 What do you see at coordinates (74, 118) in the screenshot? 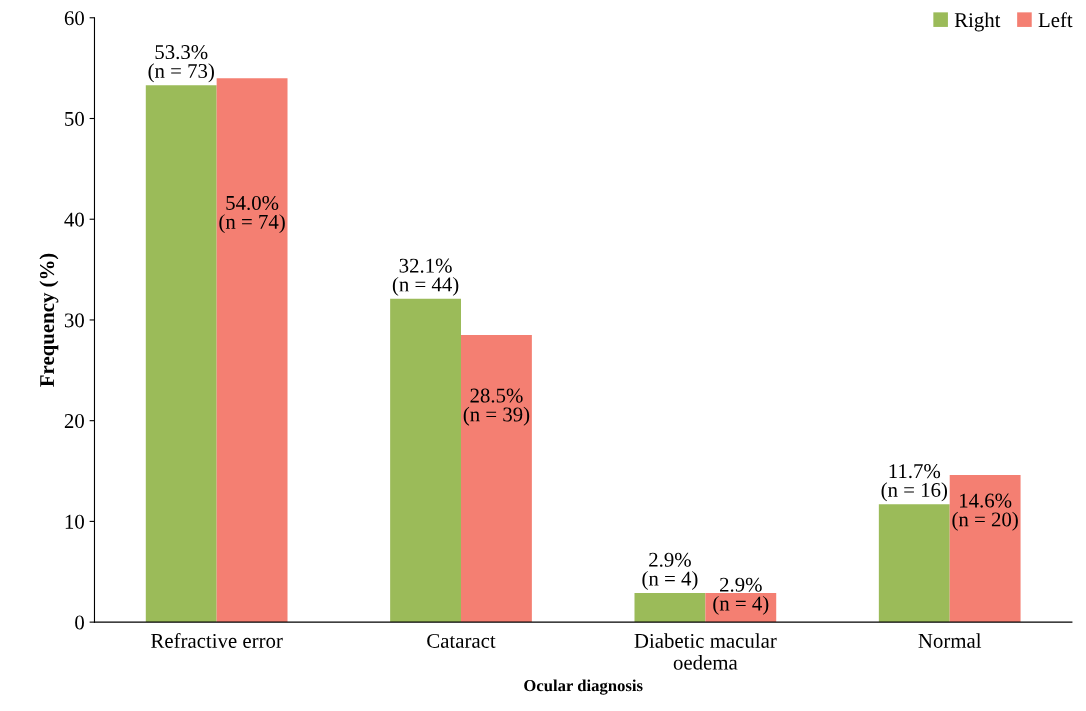
I see `y-tick-label: 50` at bounding box center [74, 118].